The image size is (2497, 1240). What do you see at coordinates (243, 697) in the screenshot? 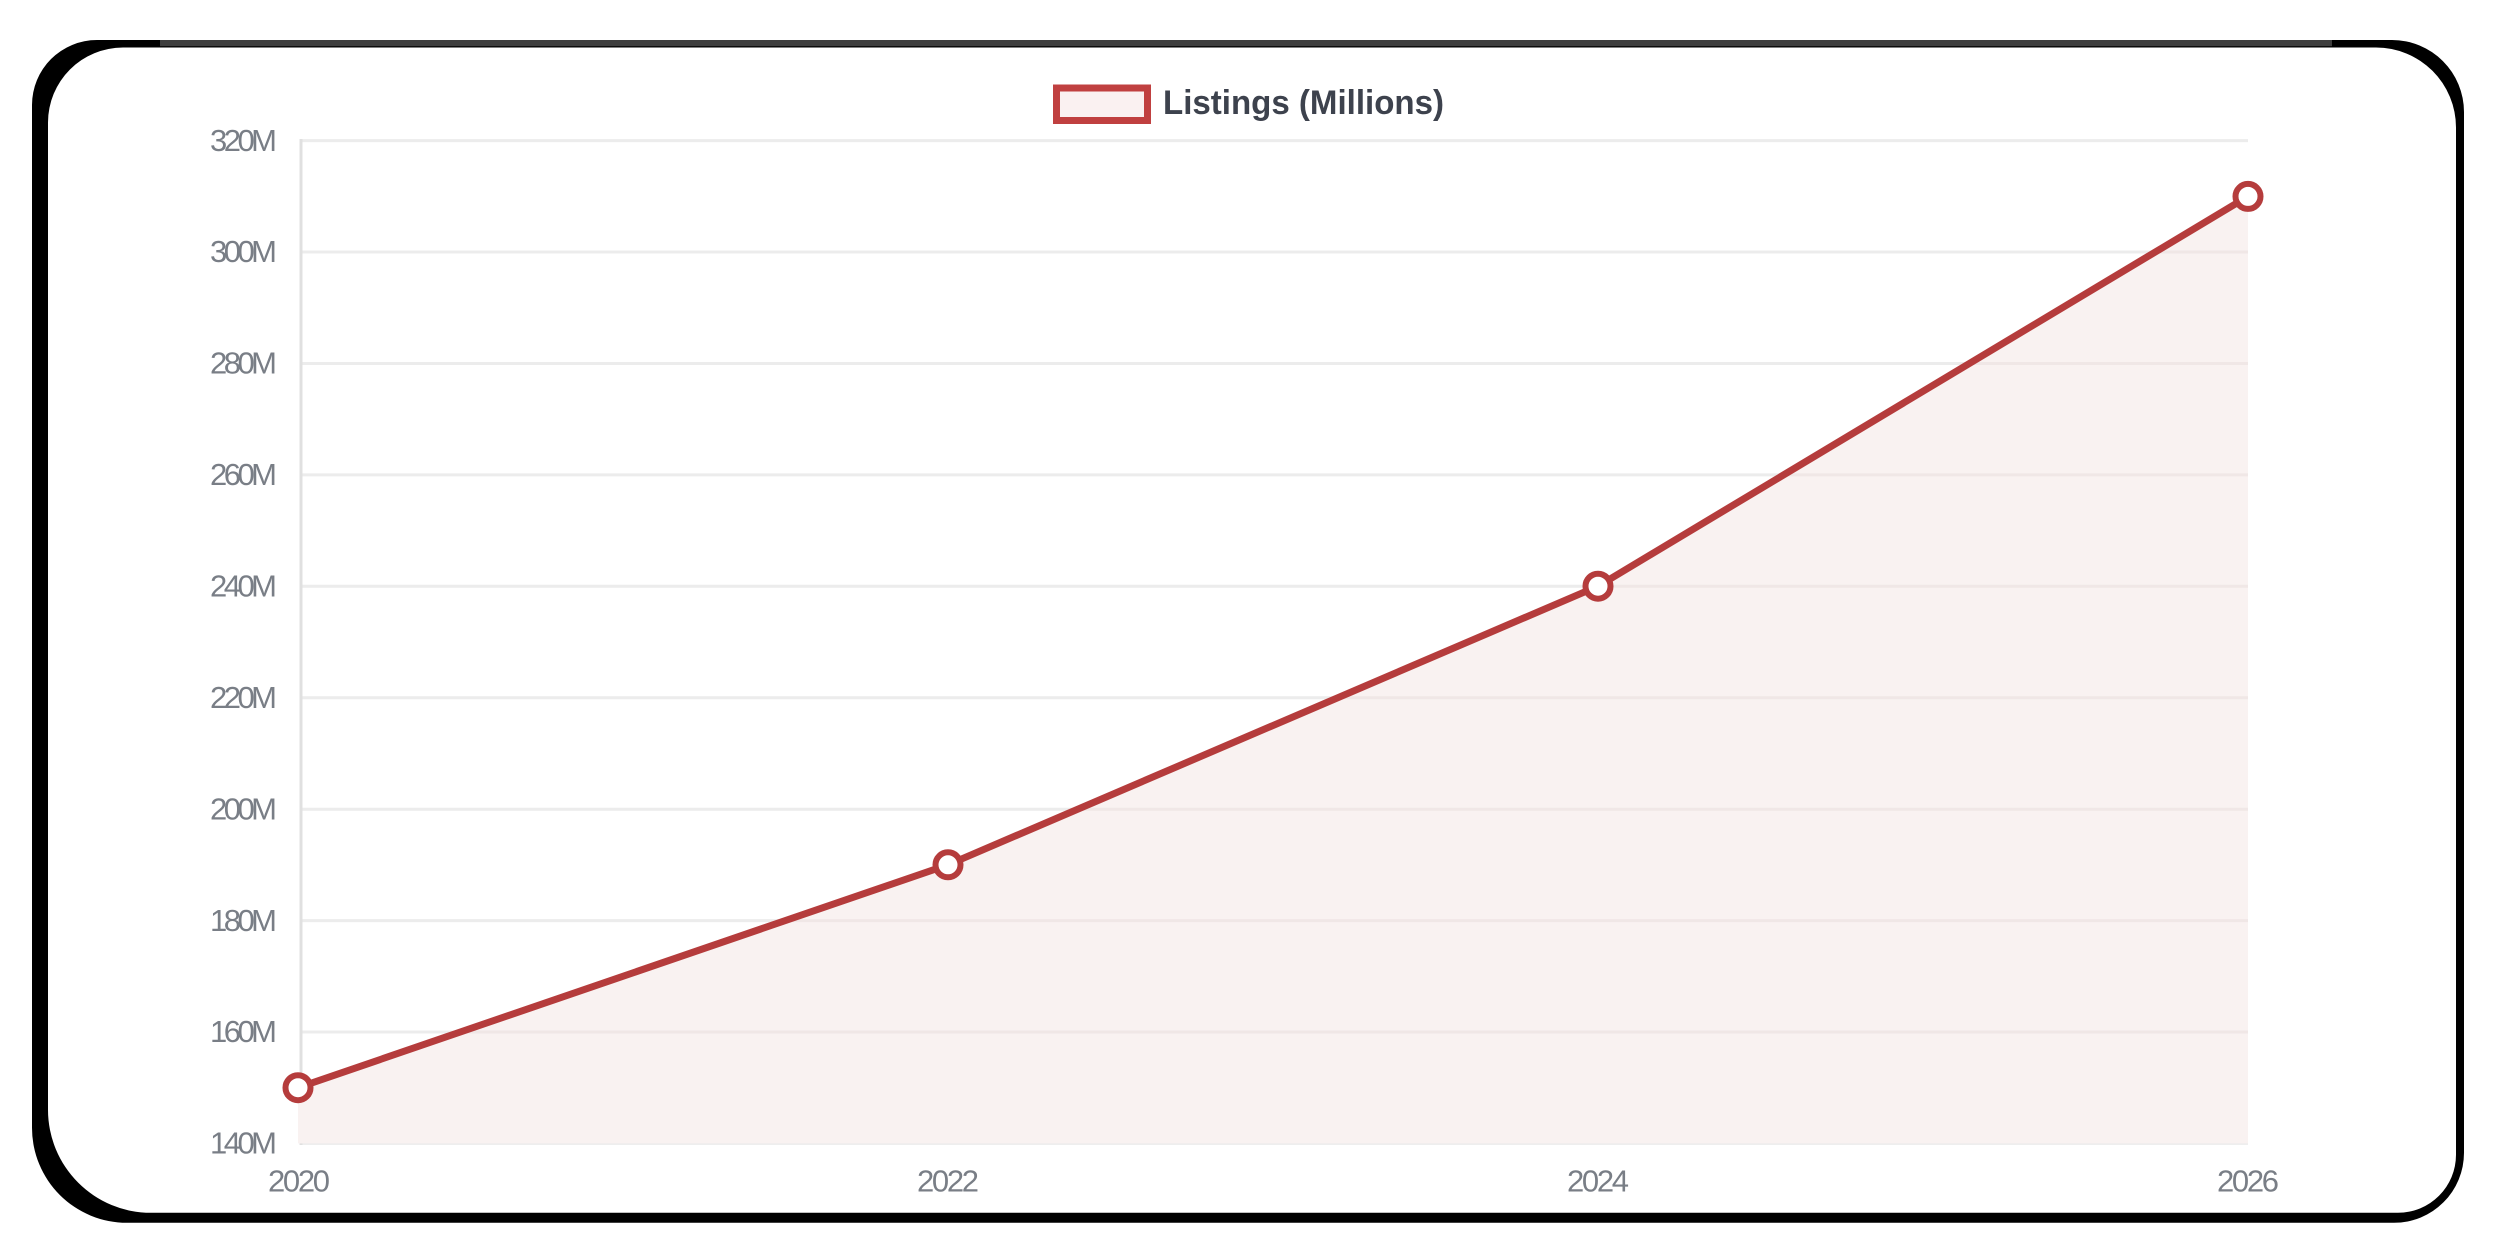
I see `svg-text: 220M` at bounding box center [243, 697].